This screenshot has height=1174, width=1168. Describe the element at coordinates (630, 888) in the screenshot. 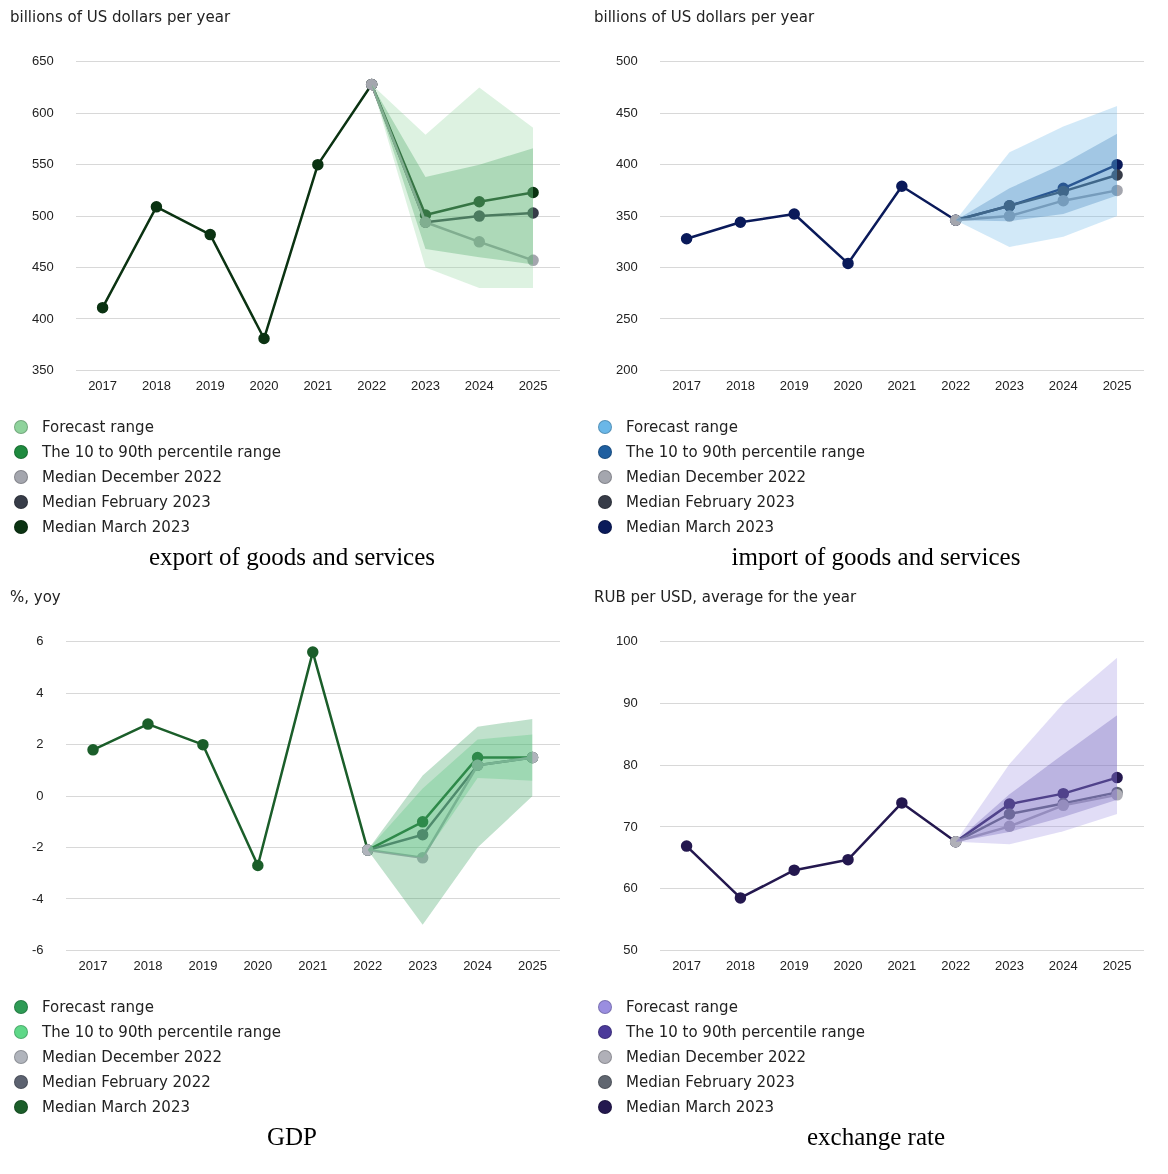

I see `y-tick-label: 60` at that location.